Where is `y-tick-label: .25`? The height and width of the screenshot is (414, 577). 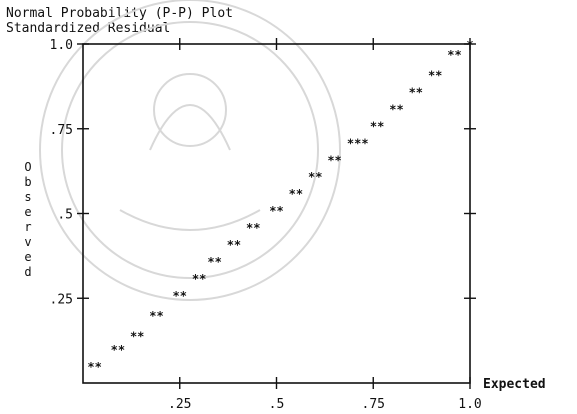
y-tick-label: .25 is located at coordinates (61, 299).